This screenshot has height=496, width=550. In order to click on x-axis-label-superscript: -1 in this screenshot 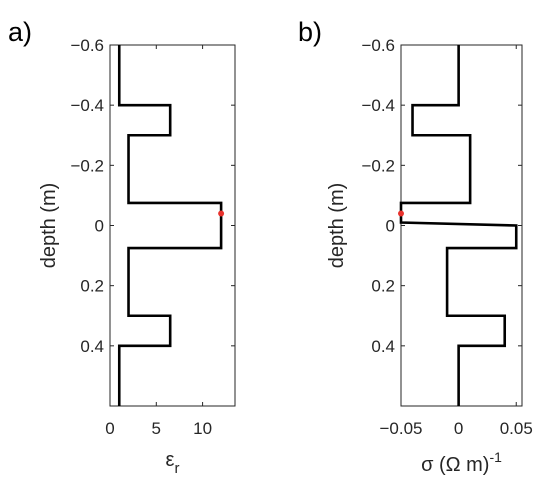, I will do `click(495, 457)`.